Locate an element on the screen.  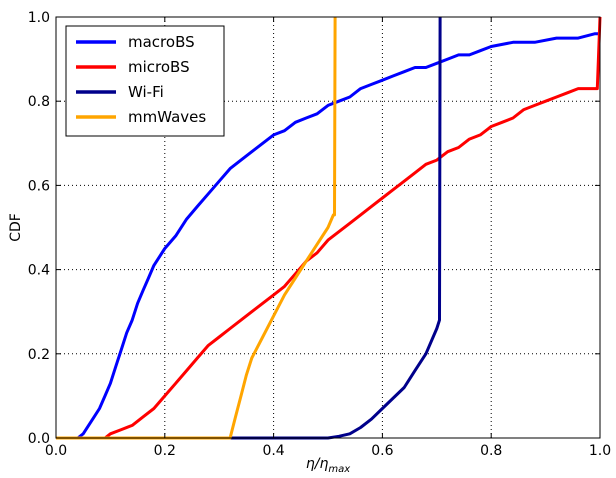
x-axis-label-main: η/η is located at coordinates (317, 464).